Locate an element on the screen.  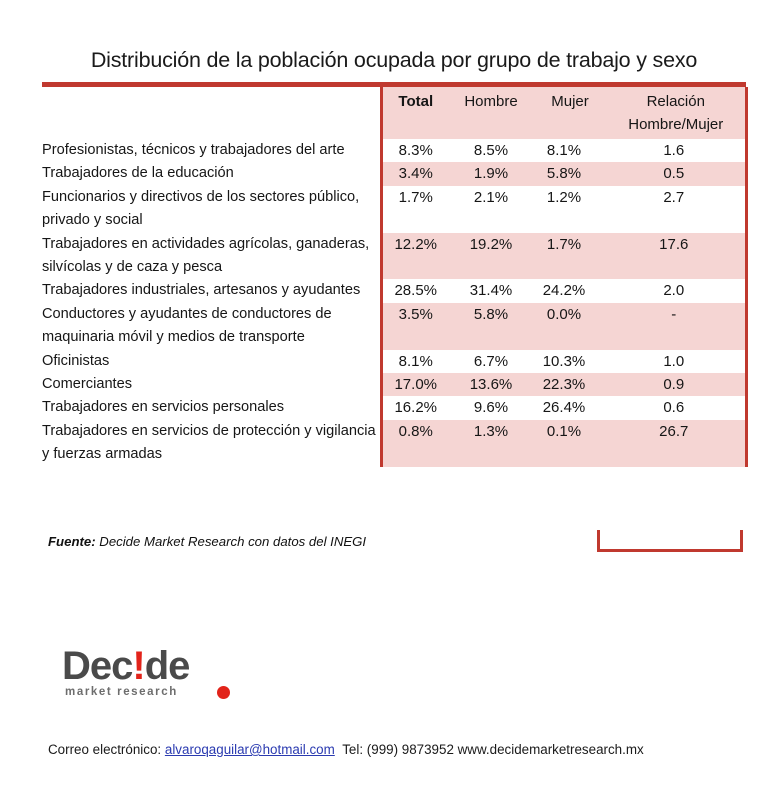
decide-logo: Dec!de market research is located at coordinates (177, 673).